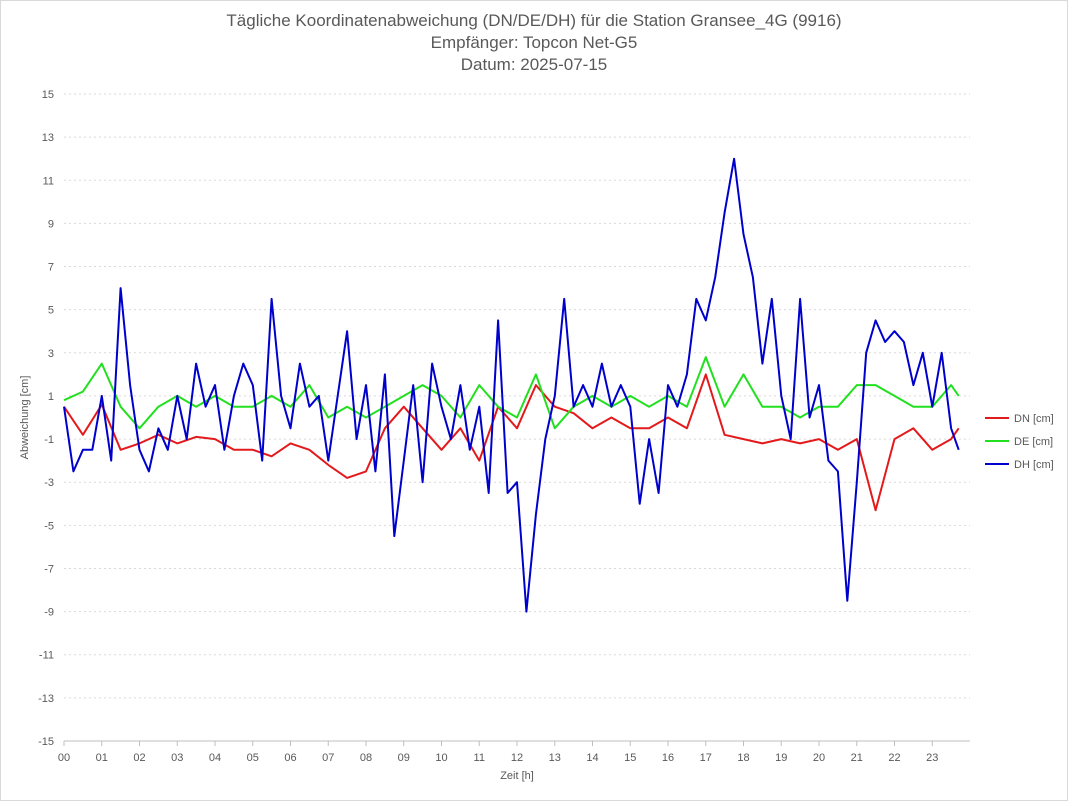 The image size is (1068, 801). Describe the element at coordinates (51, 354) in the screenshot. I see `y-tick-label: 3` at that location.